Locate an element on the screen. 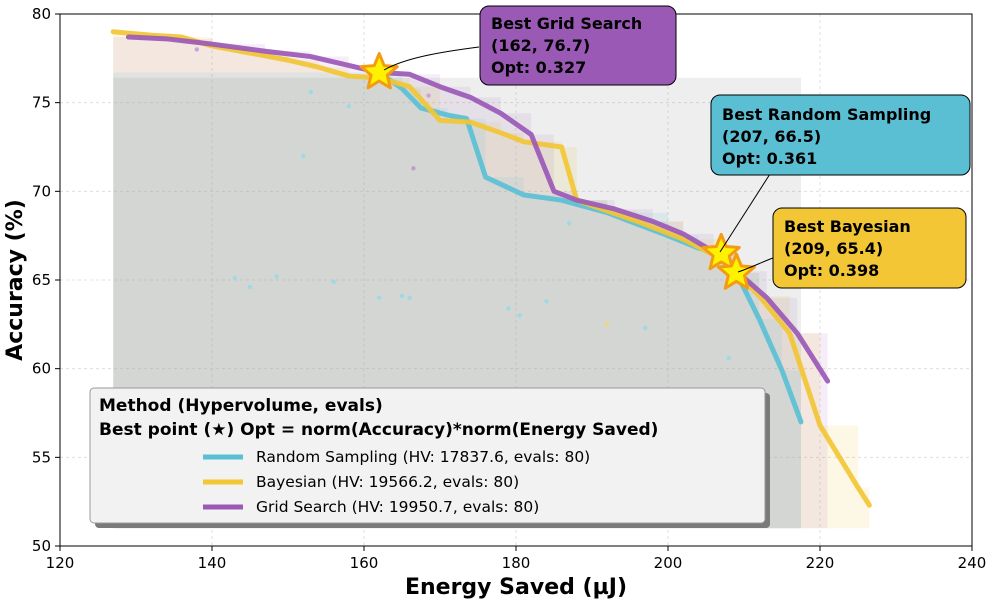 The image size is (997, 603). callout-grid-search-pointer is located at coordinates (431, 58).